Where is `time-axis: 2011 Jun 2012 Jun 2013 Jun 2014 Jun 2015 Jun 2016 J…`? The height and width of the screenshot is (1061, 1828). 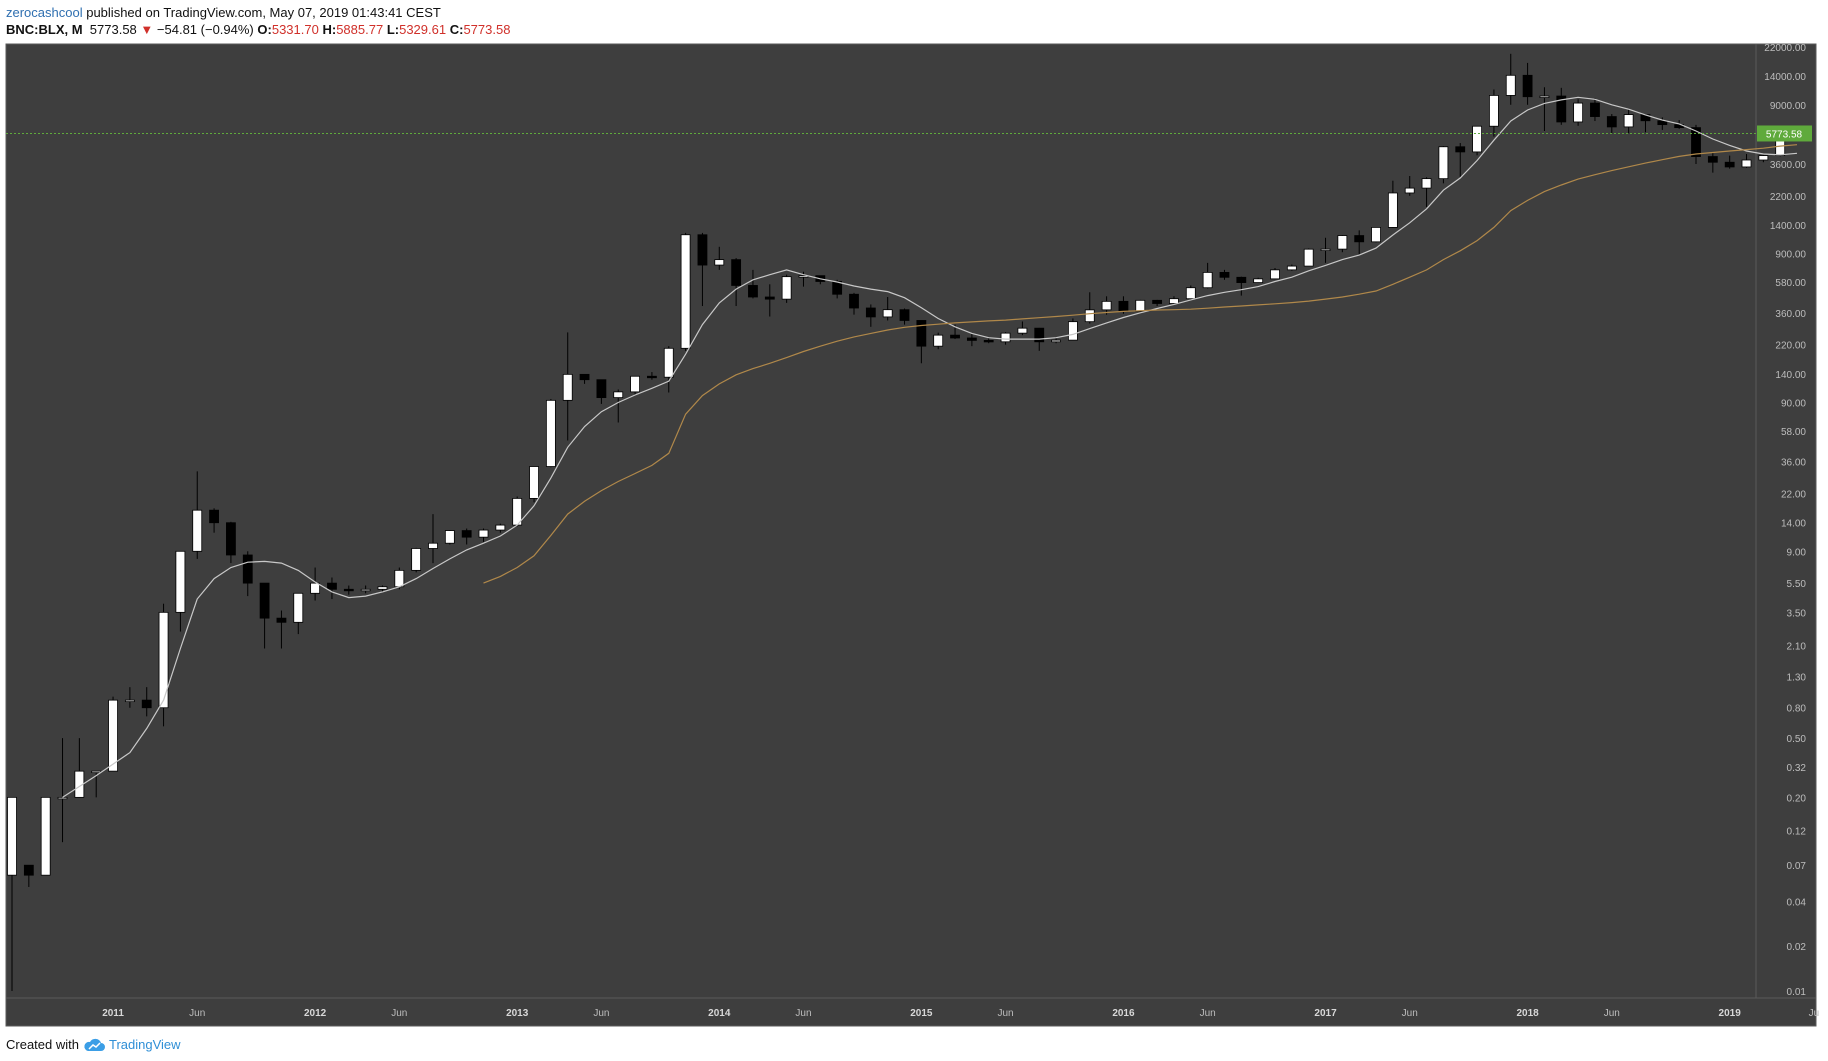
time-axis: 2011 Jun 2012 Jun 2013 Jun 2014 Jun 2015 Jun 2016 J… is located at coordinates (960, 1013).